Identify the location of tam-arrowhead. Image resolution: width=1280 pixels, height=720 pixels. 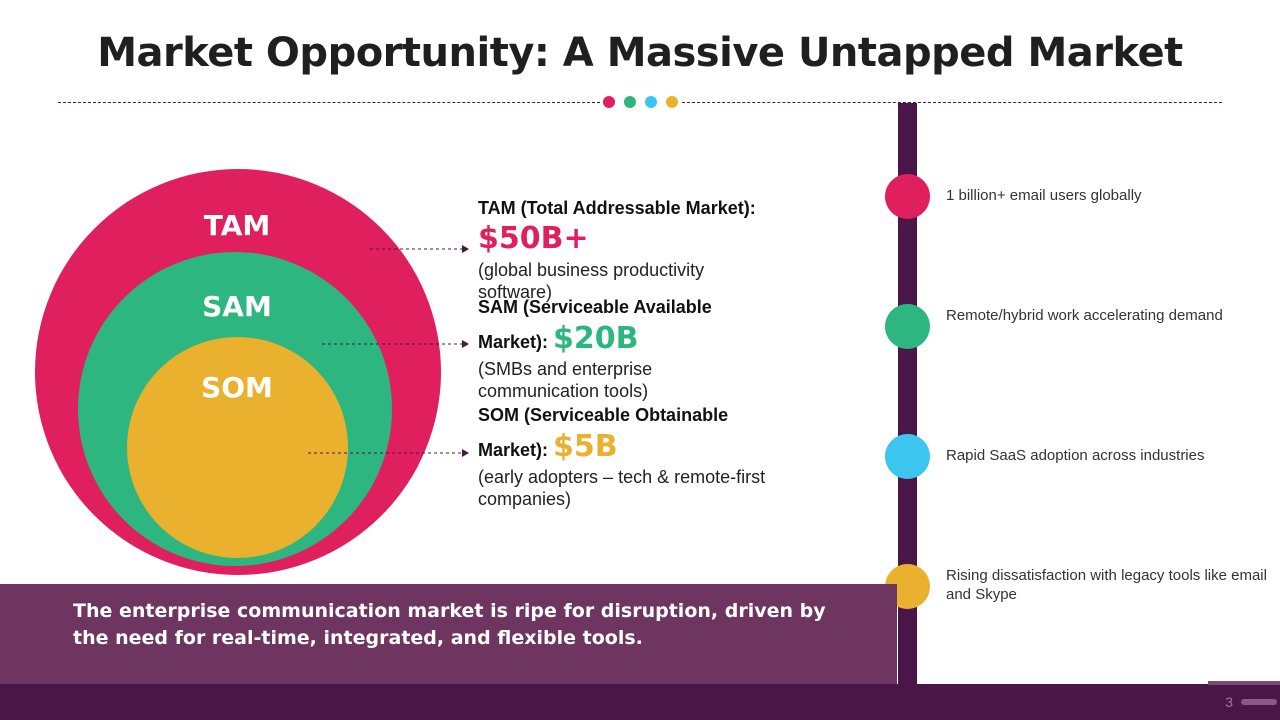
(465, 249).